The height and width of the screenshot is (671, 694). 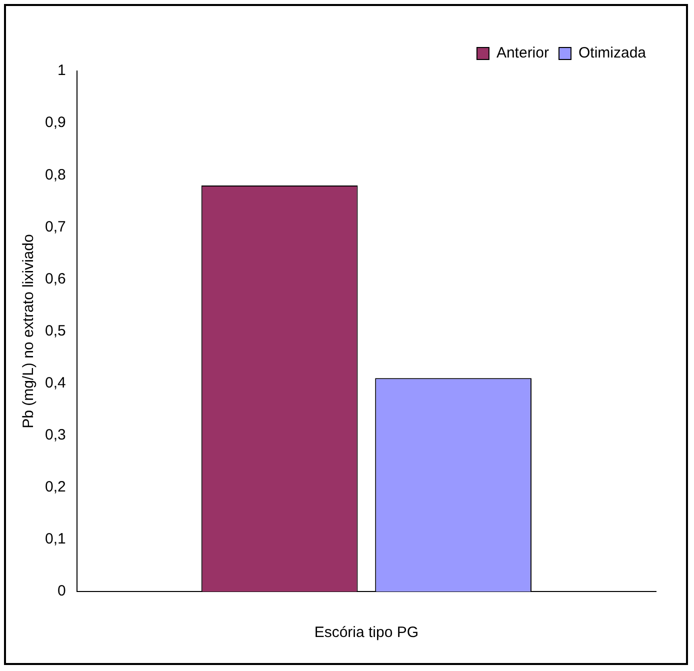 What do you see at coordinates (29, 331) in the screenshot?
I see `y-axis-title: Pb (mg/L) no extrato lixiviado` at bounding box center [29, 331].